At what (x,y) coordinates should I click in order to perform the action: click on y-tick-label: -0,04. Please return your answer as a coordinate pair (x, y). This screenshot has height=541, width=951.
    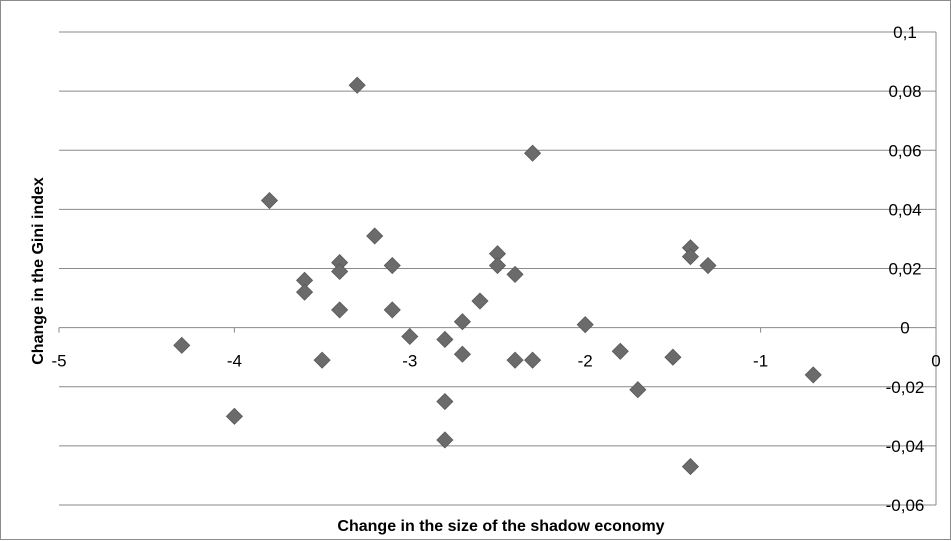
    Looking at the image, I should click on (905, 446).